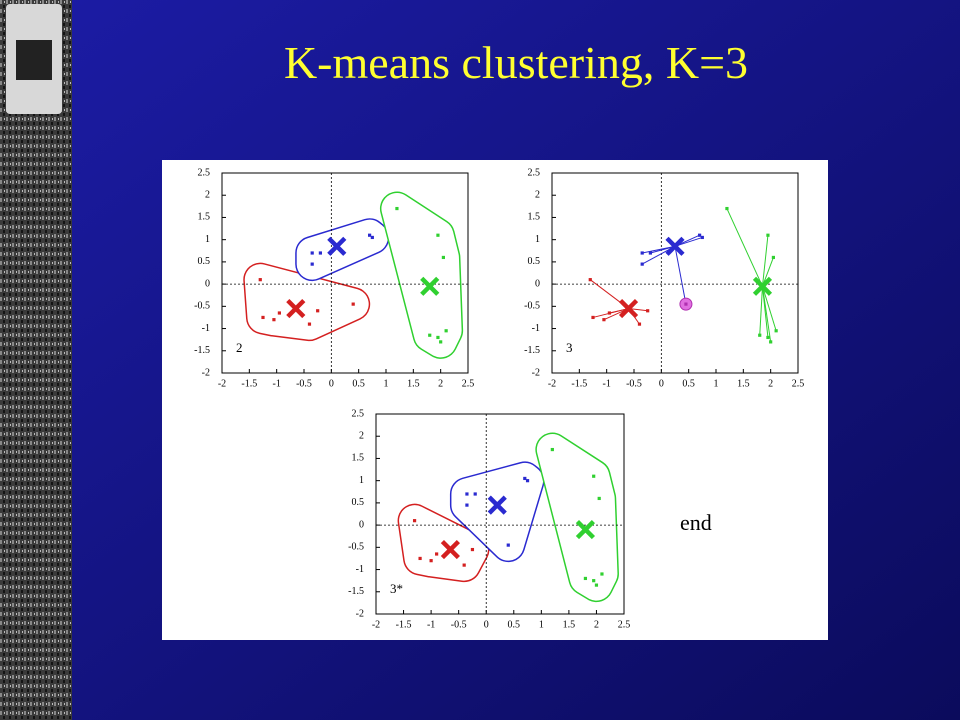  I want to click on y-tick-label: 2, so click(207, 195).